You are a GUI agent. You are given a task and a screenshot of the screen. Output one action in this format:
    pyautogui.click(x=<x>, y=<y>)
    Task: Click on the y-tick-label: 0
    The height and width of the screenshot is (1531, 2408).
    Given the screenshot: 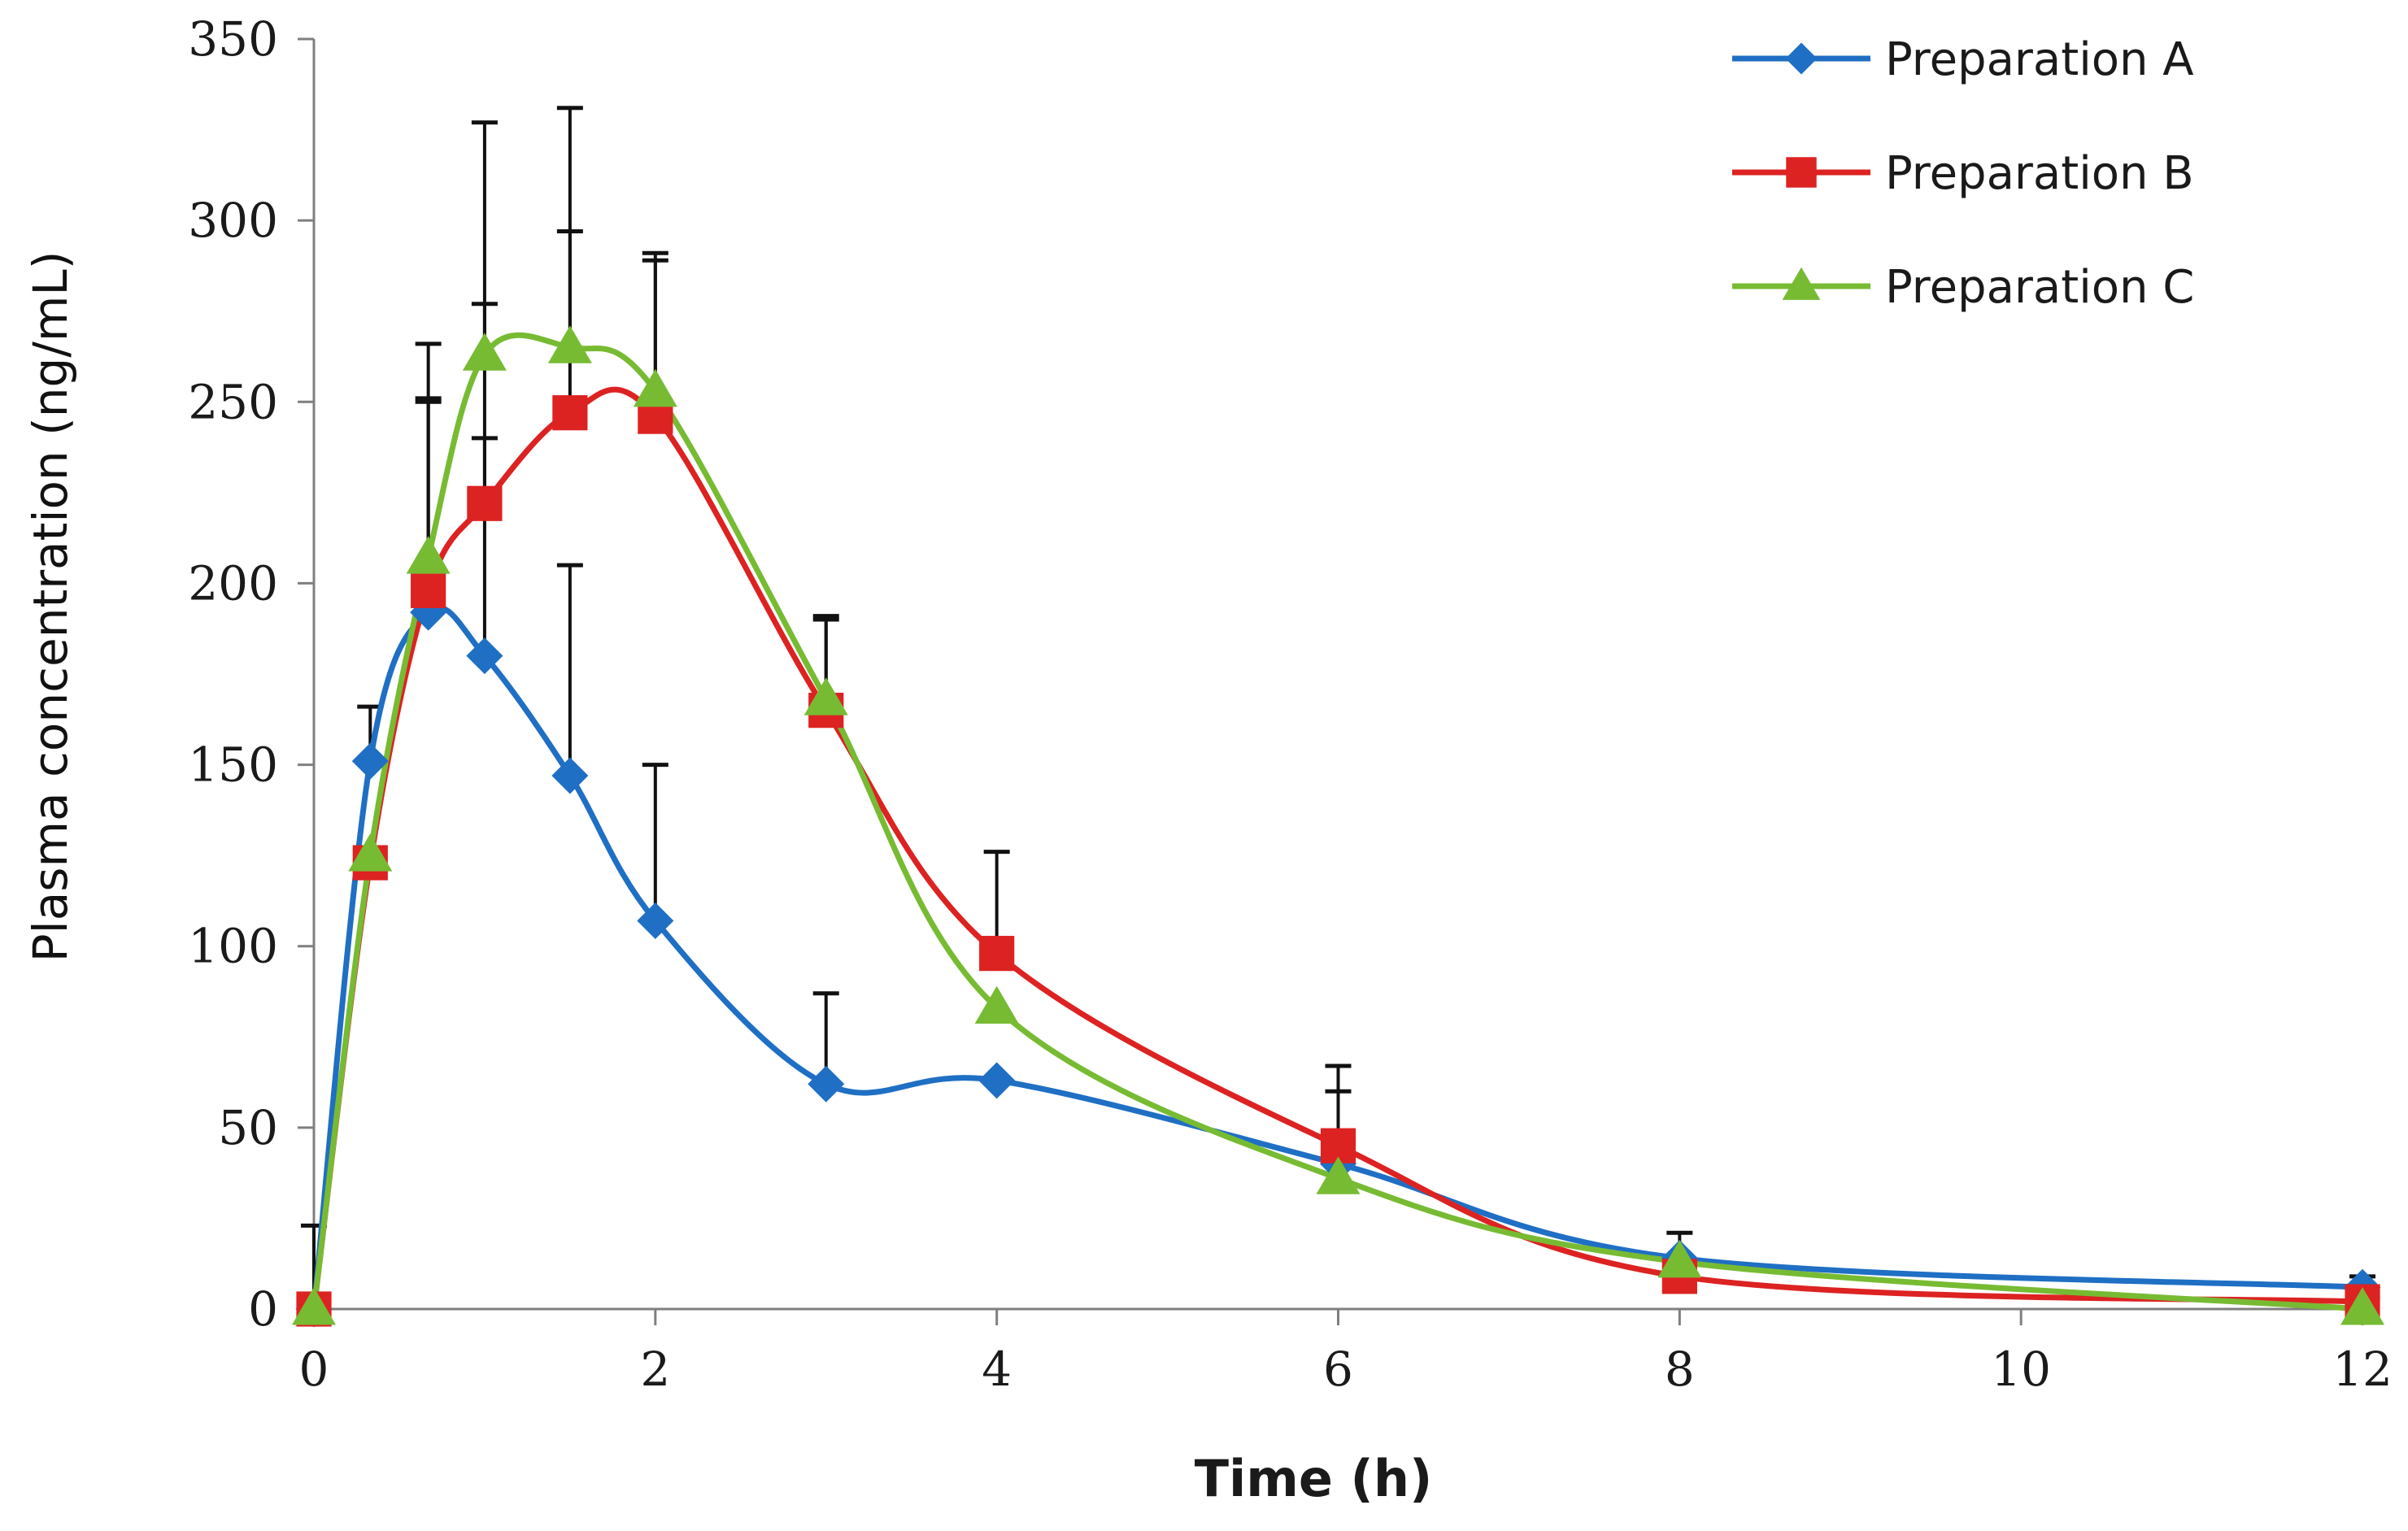 What is the action you would take?
    pyautogui.click(x=263, y=1309)
    